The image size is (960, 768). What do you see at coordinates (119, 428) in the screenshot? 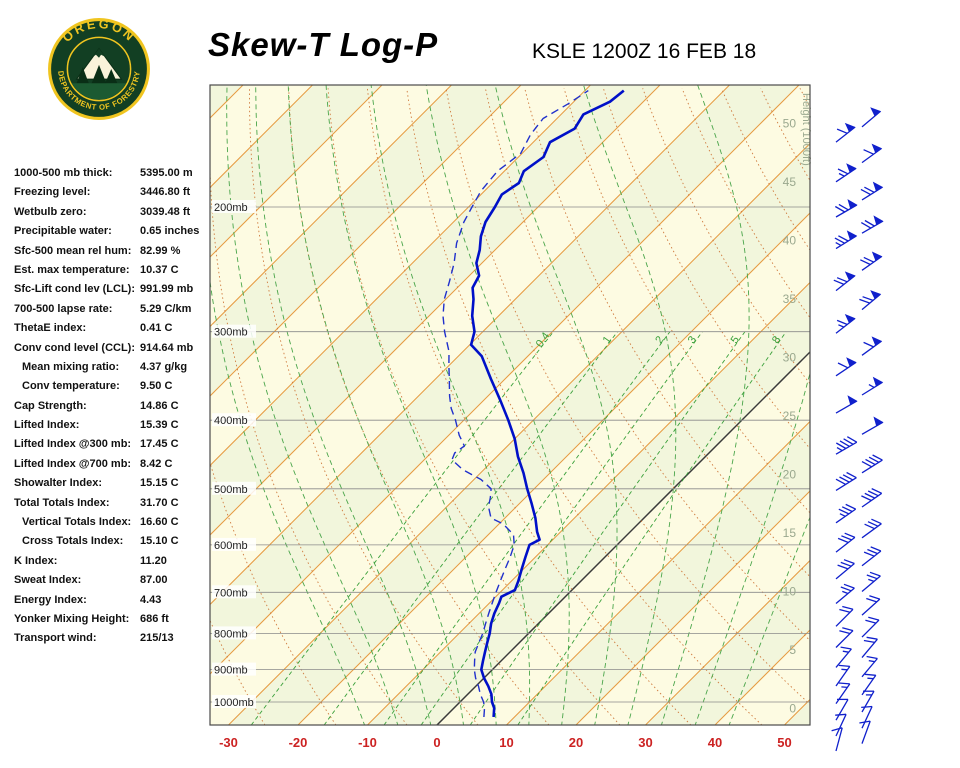
I see `index-row: Lifted Index: 15.39 C` at bounding box center [119, 428].